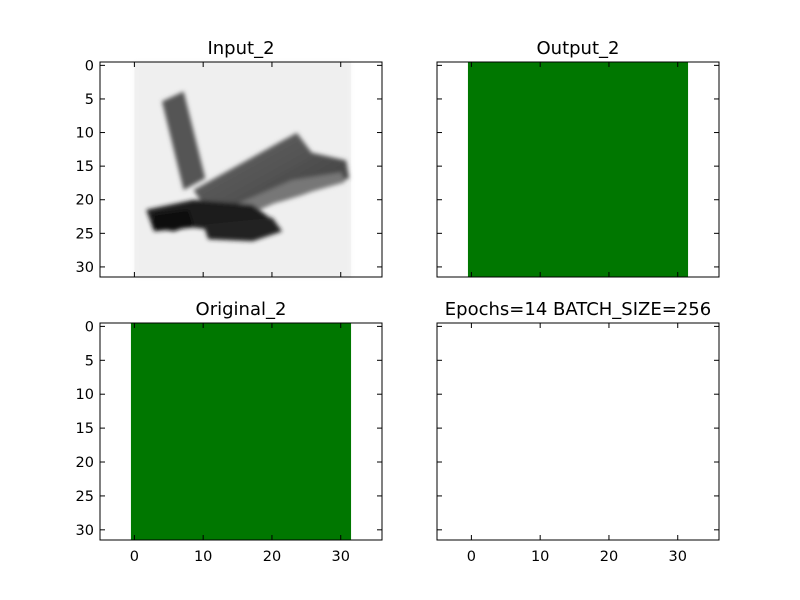  I want to click on subplot-title: Output_2, so click(578, 48).